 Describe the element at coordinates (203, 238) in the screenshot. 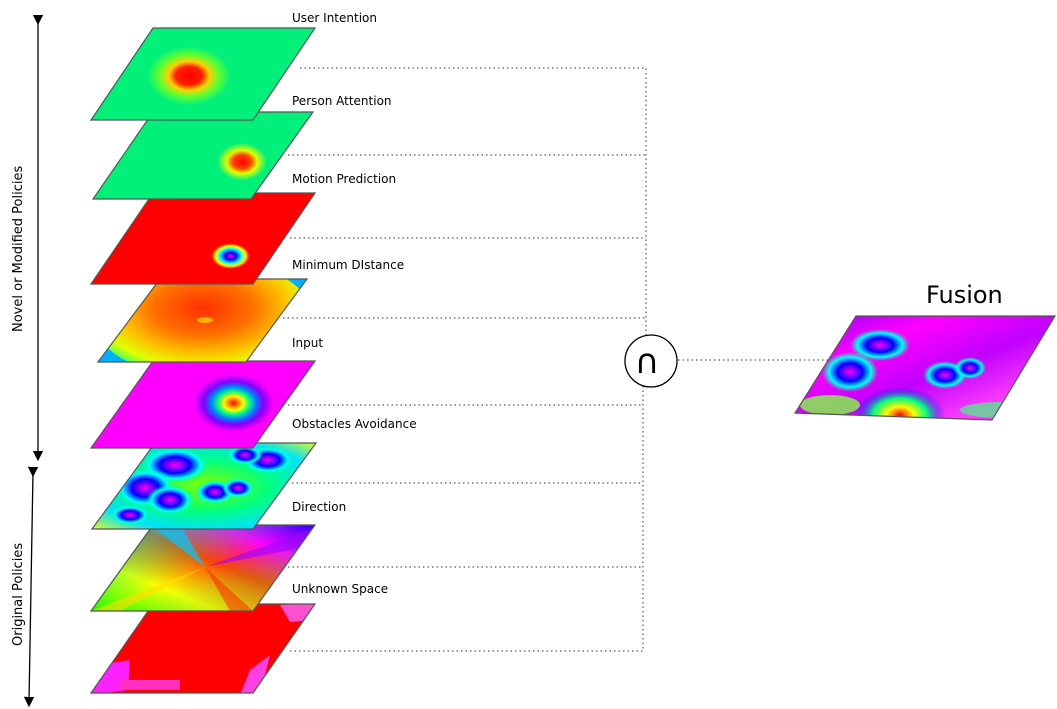

I see `layer-motion-prediction` at that location.